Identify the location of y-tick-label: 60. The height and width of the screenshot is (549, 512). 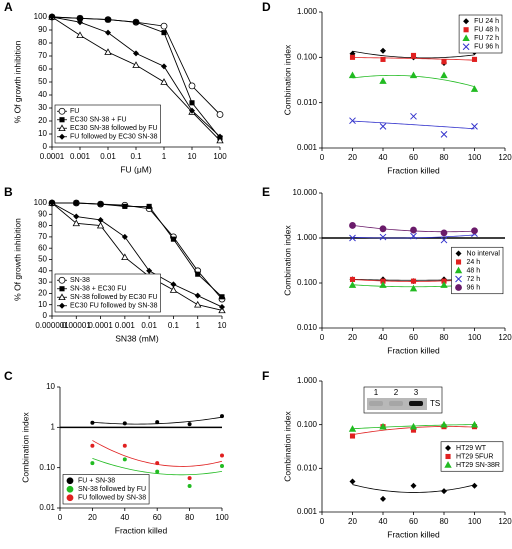
(42, 247).